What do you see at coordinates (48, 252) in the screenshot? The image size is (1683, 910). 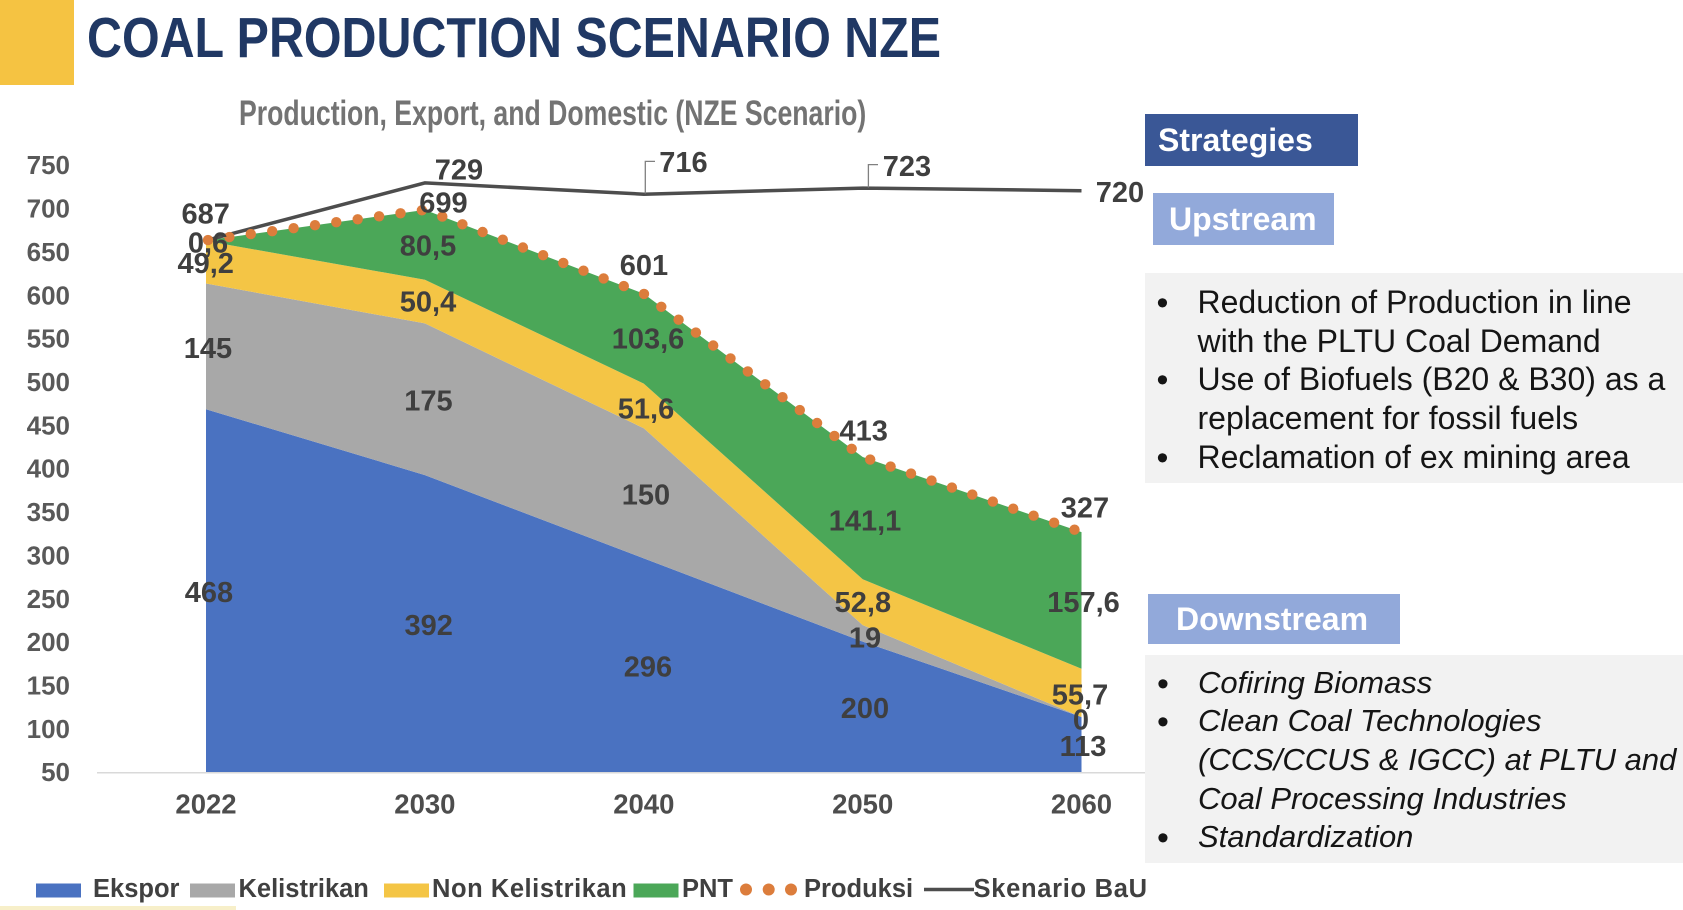 I see `svg-text: 650` at bounding box center [48, 252].